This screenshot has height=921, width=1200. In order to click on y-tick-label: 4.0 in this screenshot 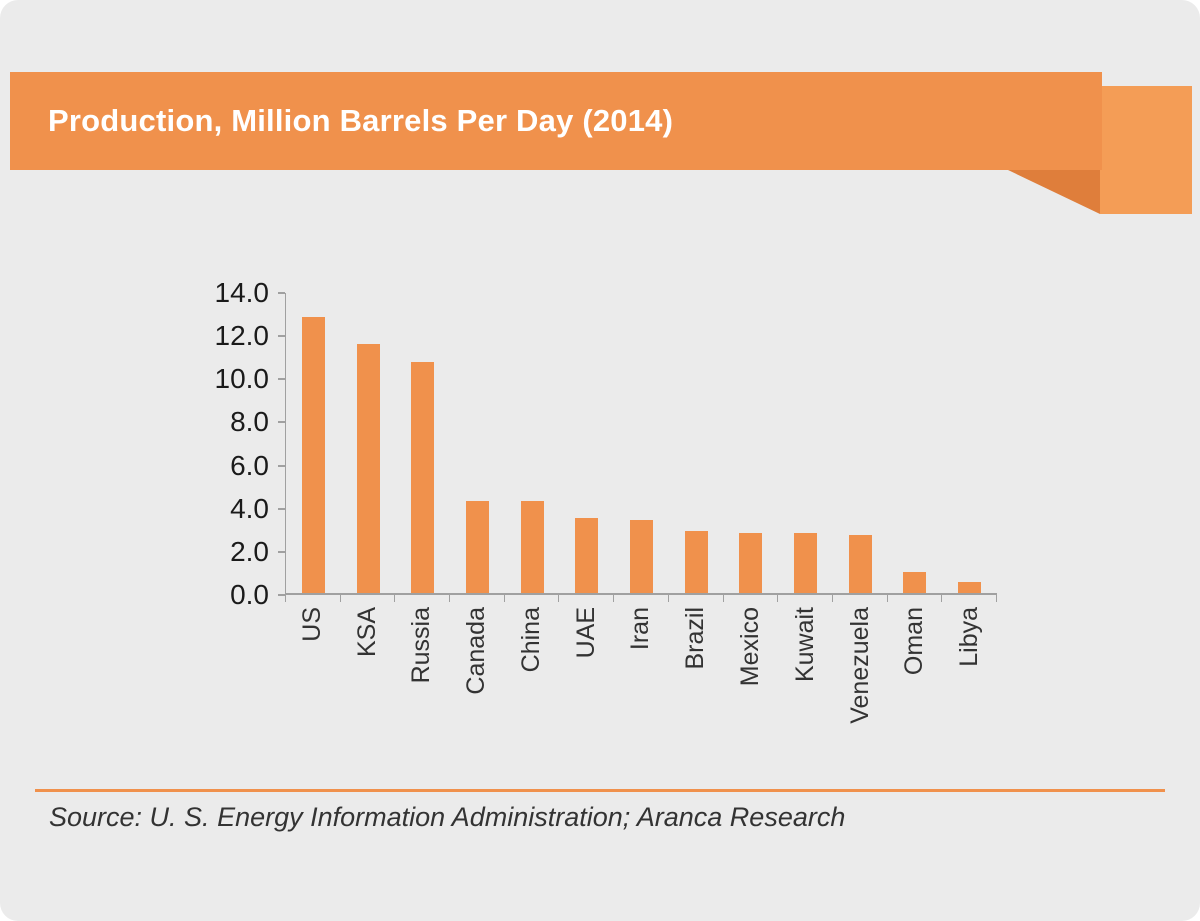, I will do `click(249, 508)`.